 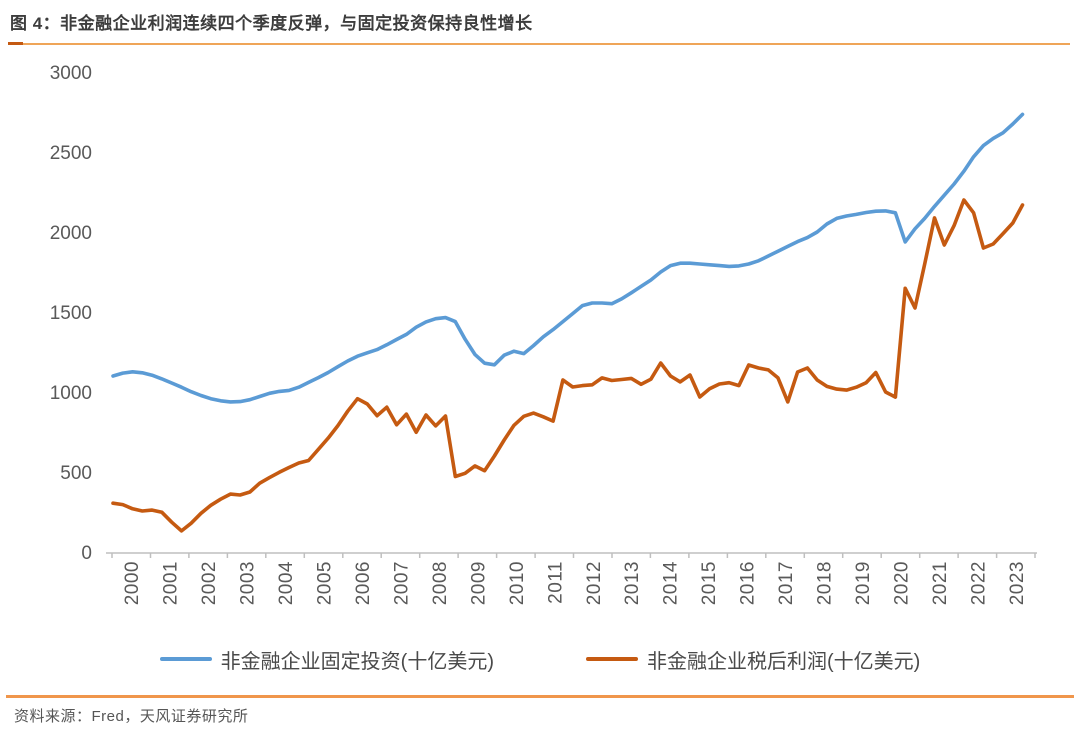 What do you see at coordinates (540, 712) in the screenshot?
I see `source-row: 资料来源：Fred，天风证券研究所` at bounding box center [540, 712].